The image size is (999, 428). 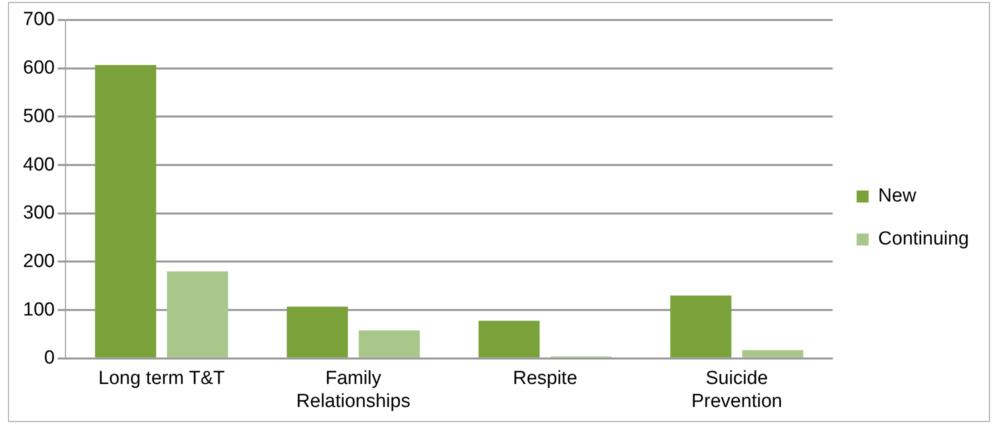 What do you see at coordinates (39, 116) in the screenshot?
I see `y-tick-label: 500` at bounding box center [39, 116].